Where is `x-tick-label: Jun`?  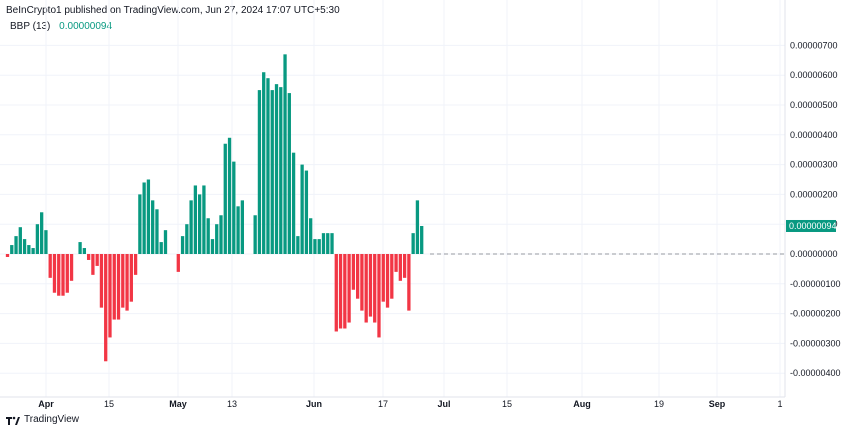 x-tick-label: Jun is located at coordinates (314, 404).